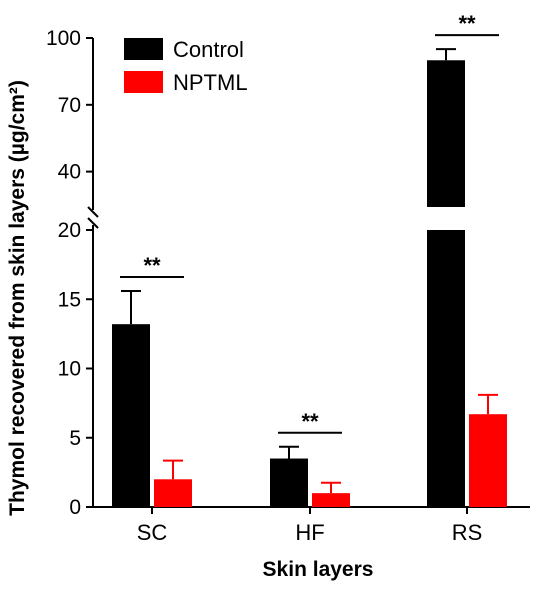  I want to click on bar-nptml-hf, so click(331, 500).